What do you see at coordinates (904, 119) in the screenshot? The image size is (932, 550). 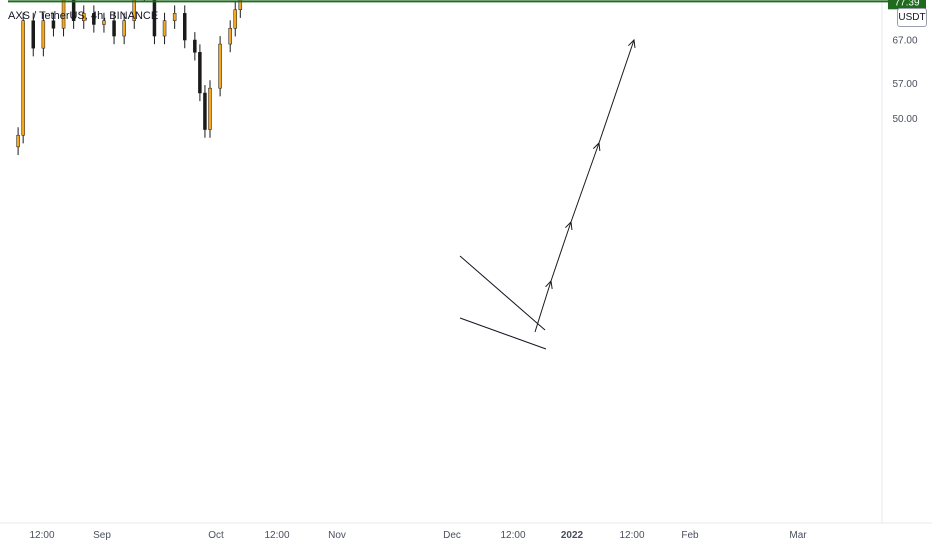 I see `y-tick-label: 50.00` at bounding box center [904, 119].